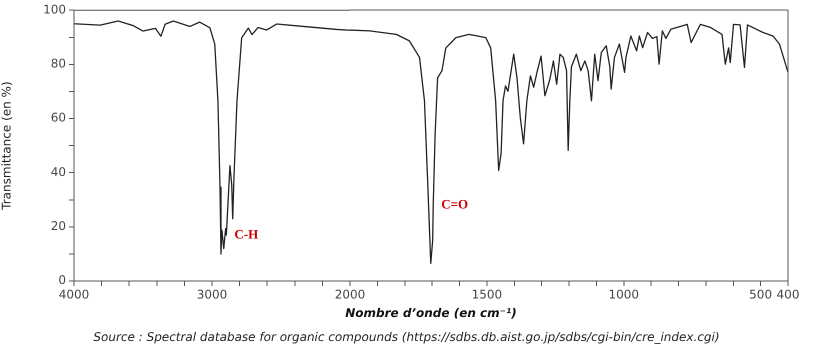 The image size is (813, 350). I want to click on x-tick-label: 400, so click(788, 294).